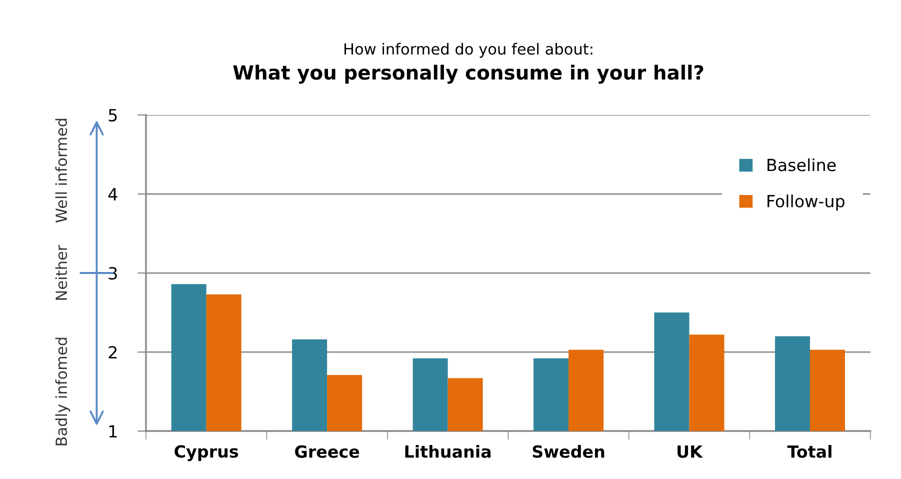  Describe the element at coordinates (112, 115) in the screenshot. I see `y-tick-label: 5` at that location.